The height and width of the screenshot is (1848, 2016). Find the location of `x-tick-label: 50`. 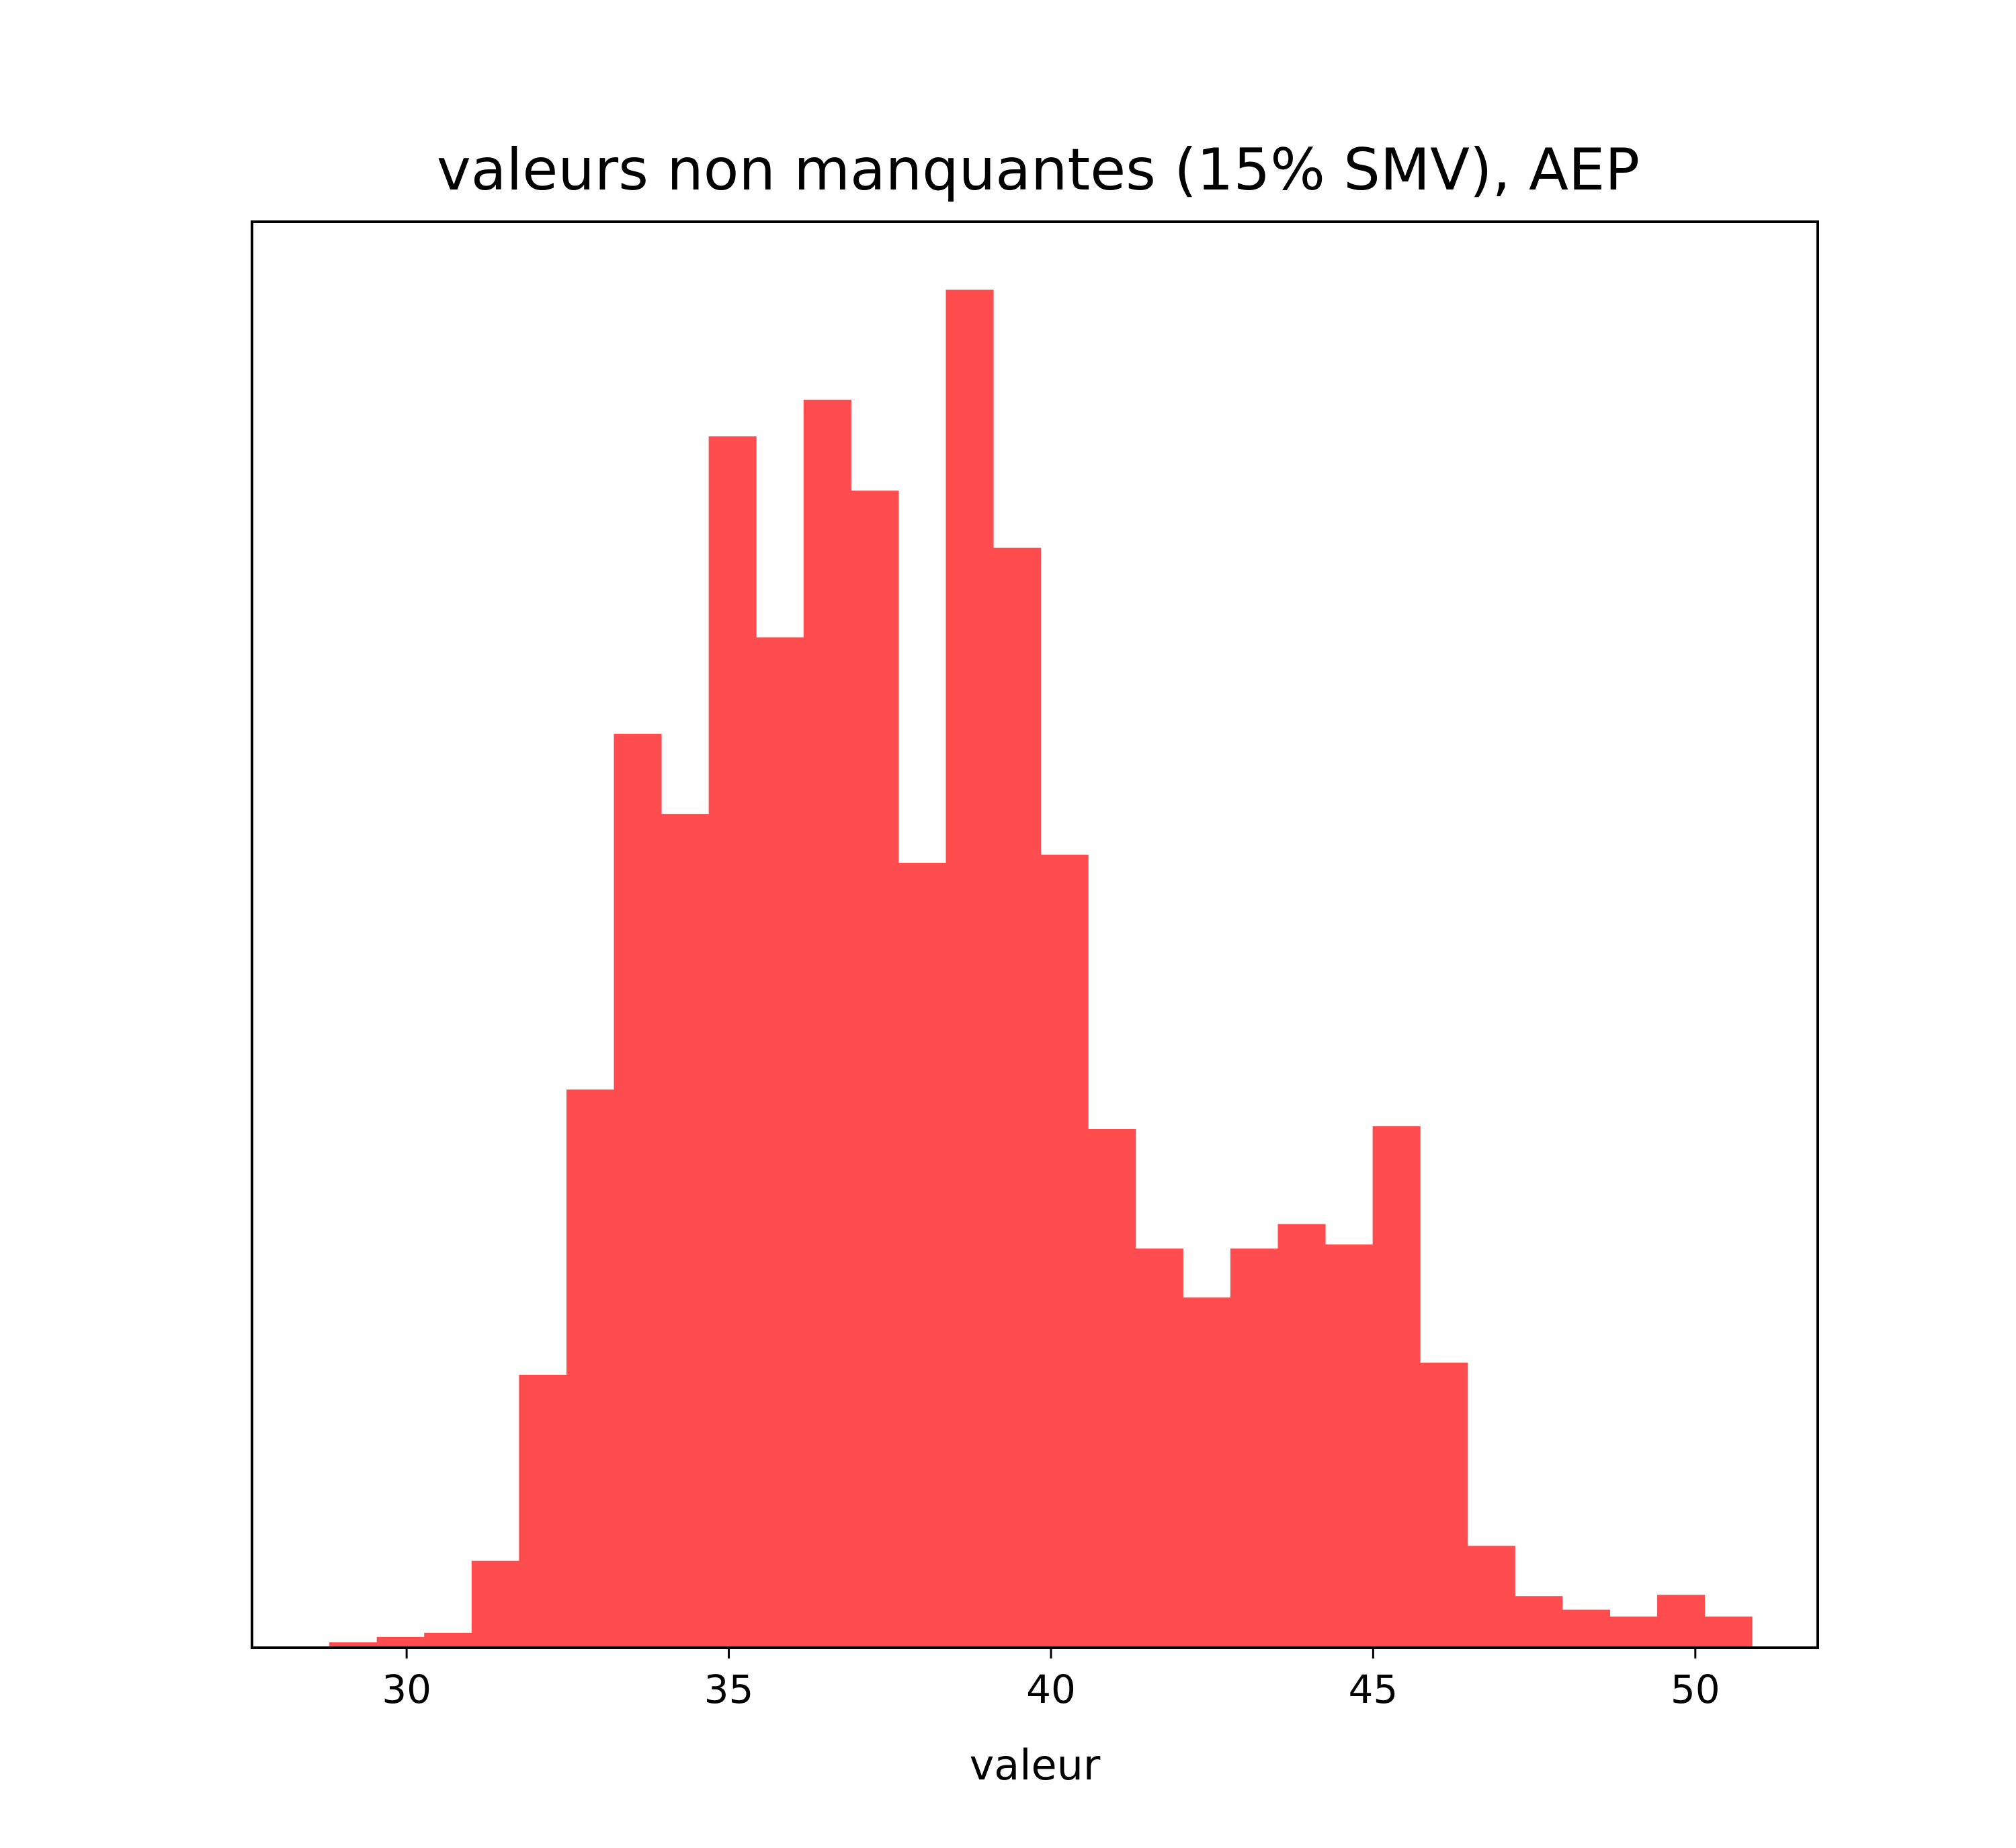

x-tick-label: 50 is located at coordinates (1695, 1690).